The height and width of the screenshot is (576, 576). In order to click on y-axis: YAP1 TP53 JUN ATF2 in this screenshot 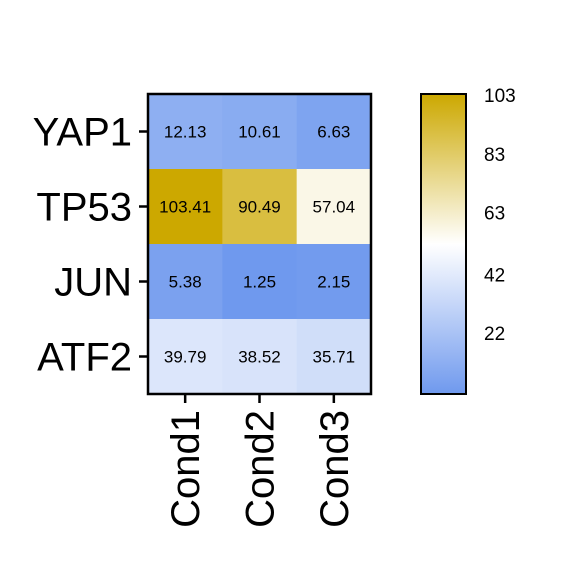, I will do `click(90, 245)`.